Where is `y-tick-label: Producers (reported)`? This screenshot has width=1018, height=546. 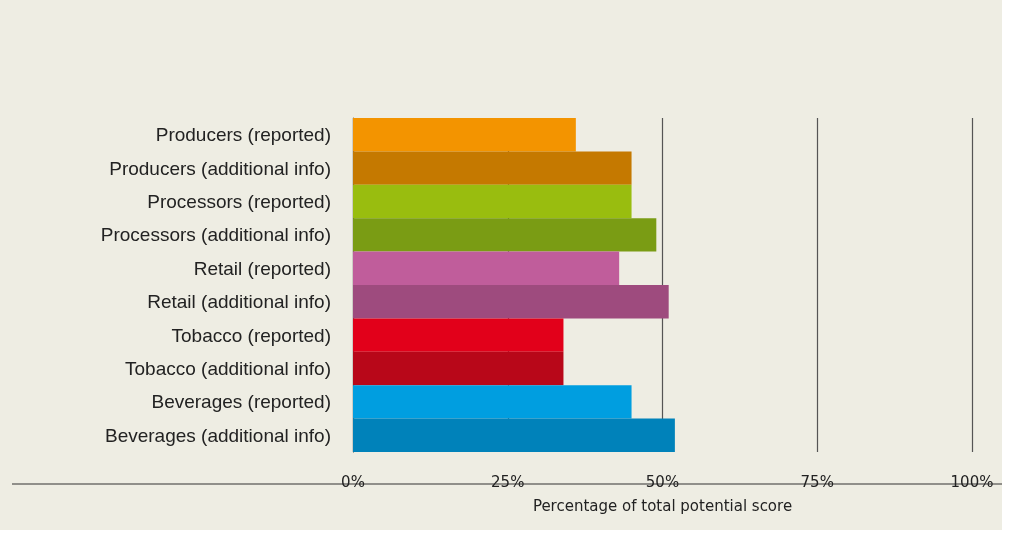
y-tick-label: Producers (reported) is located at coordinates (243, 135).